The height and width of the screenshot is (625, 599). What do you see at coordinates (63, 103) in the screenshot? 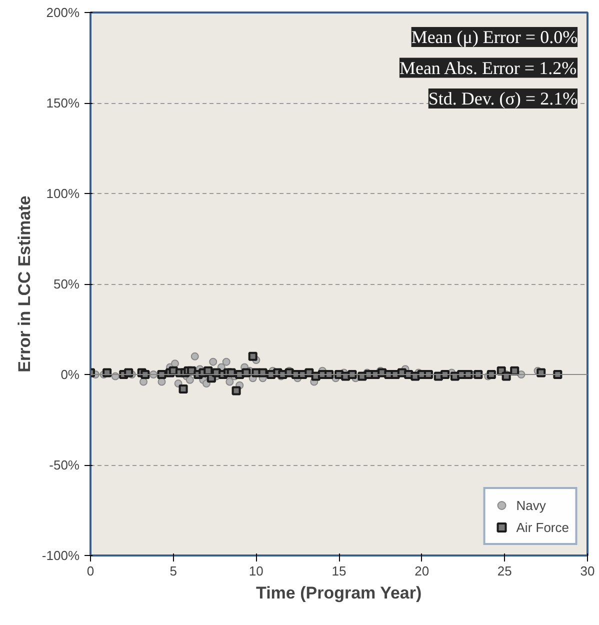
I see `y-tick-label: 150%` at bounding box center [63, 103].